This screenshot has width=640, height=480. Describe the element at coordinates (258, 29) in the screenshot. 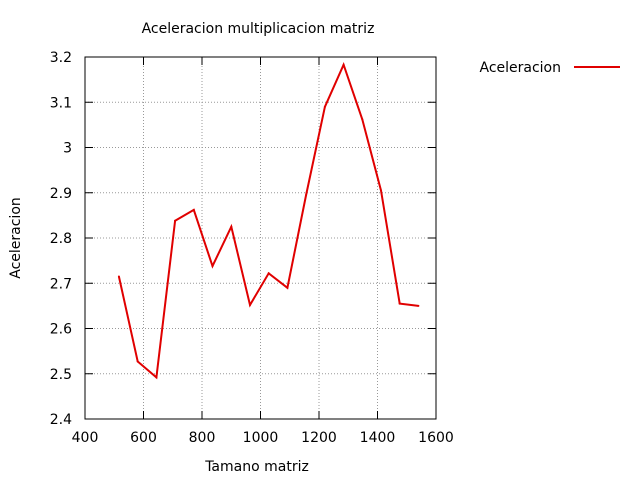

I see `chart-title: Aceleracion multiplicacion matriz` at that location.